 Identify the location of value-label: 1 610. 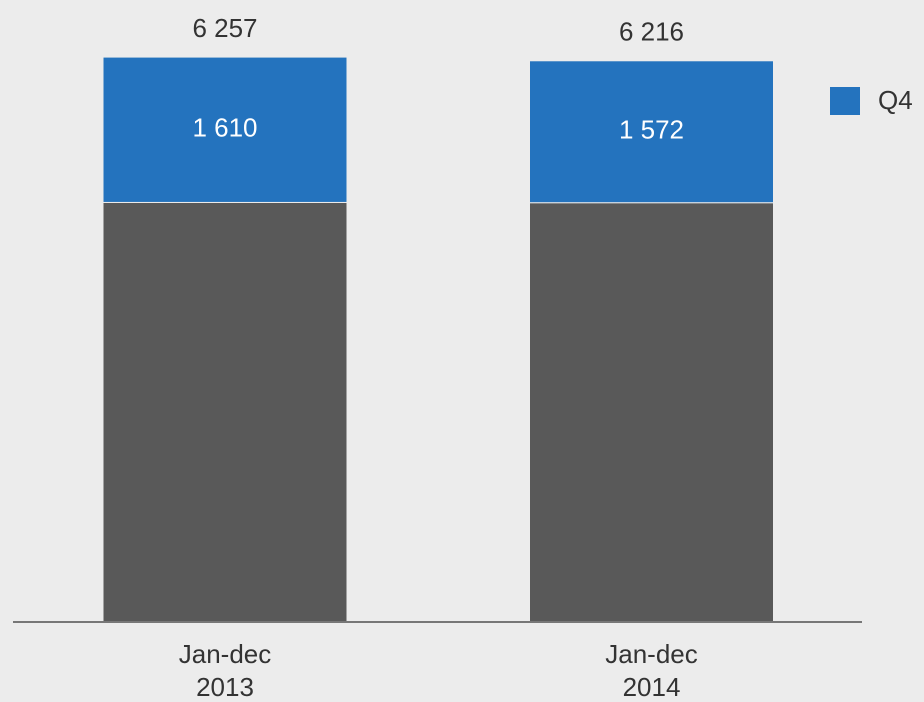
(224, 128).